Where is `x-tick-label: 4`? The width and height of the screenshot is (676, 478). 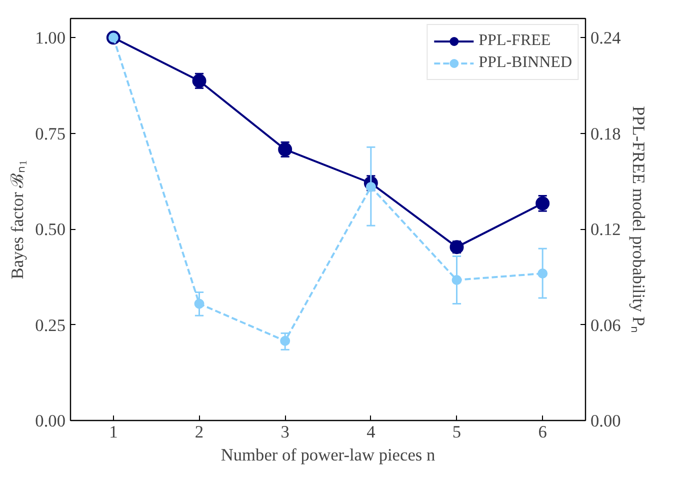 x-tick-label: 4 is located at coordinates (371, 432).